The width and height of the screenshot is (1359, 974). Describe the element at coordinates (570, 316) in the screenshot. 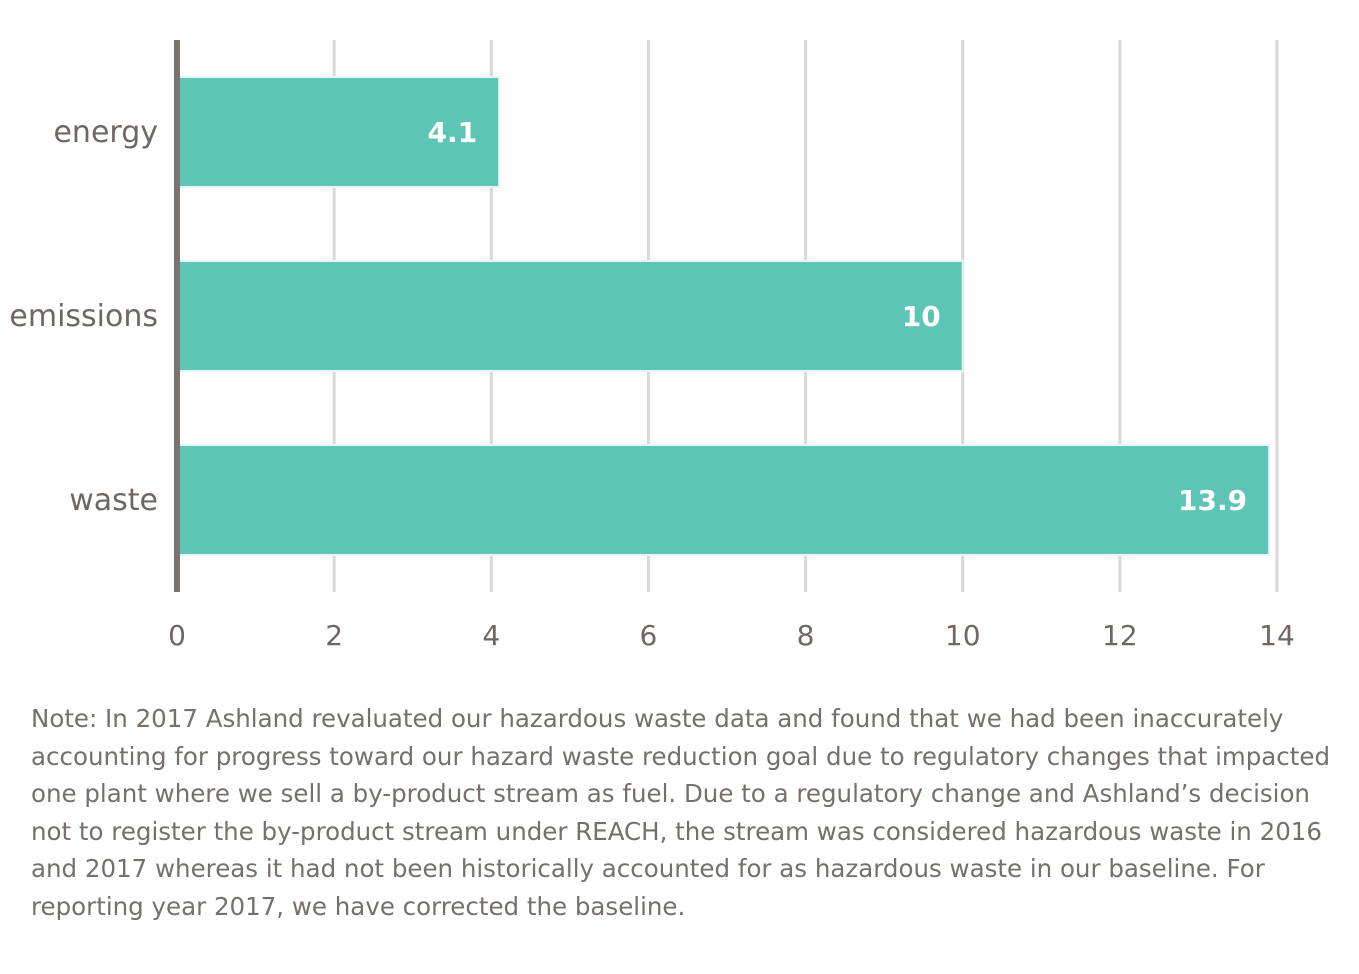

I see `bar-emissions` at that location.